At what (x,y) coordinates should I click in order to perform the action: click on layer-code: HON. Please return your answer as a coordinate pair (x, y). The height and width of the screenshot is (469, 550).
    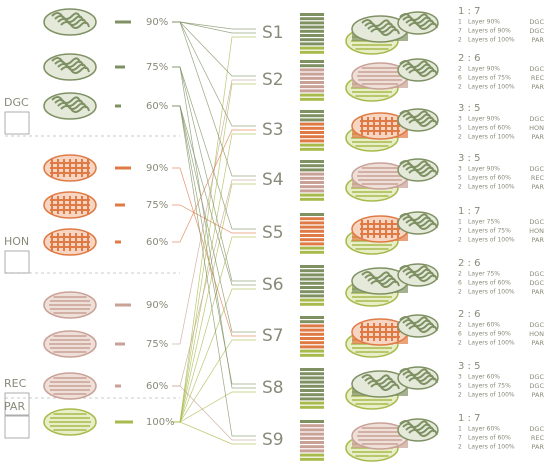
    Looking at the image, I should click on (536, 231).